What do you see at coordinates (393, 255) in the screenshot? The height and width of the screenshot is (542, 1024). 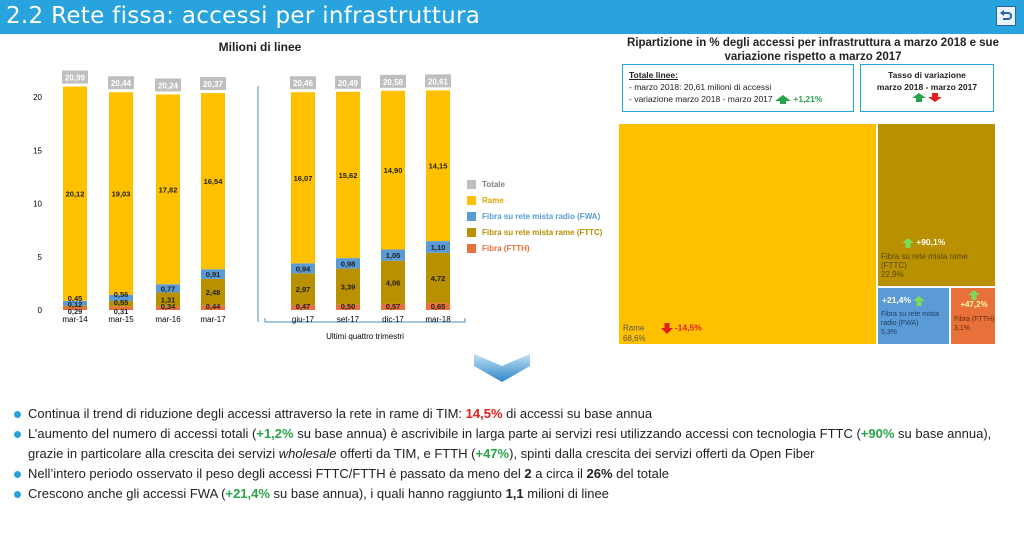 I see `data-label: 1,05` at bounding box center [393, 255].